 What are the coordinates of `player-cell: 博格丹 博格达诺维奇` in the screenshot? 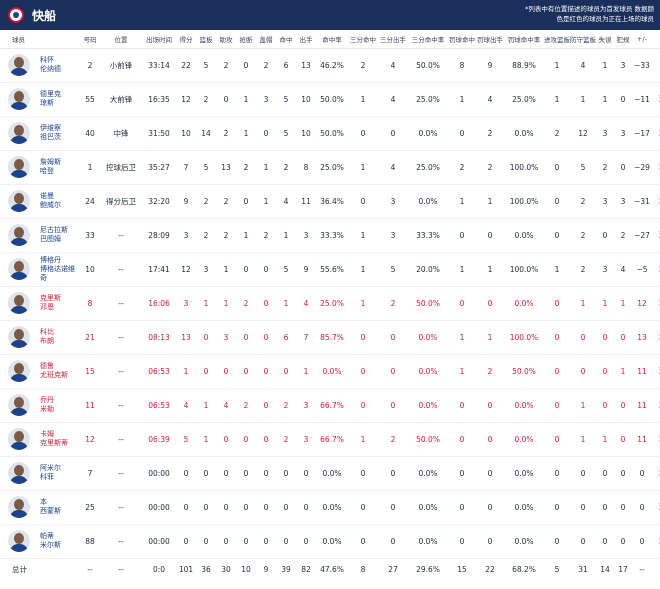 It's located at (40, 269).